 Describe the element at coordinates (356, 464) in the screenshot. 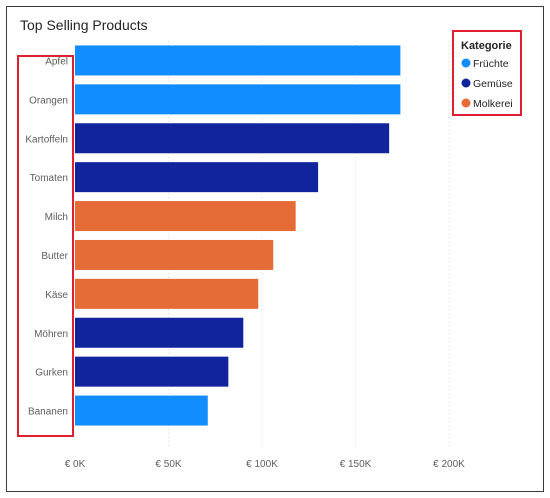

I see `x-tick-label: € 150K` at that location.